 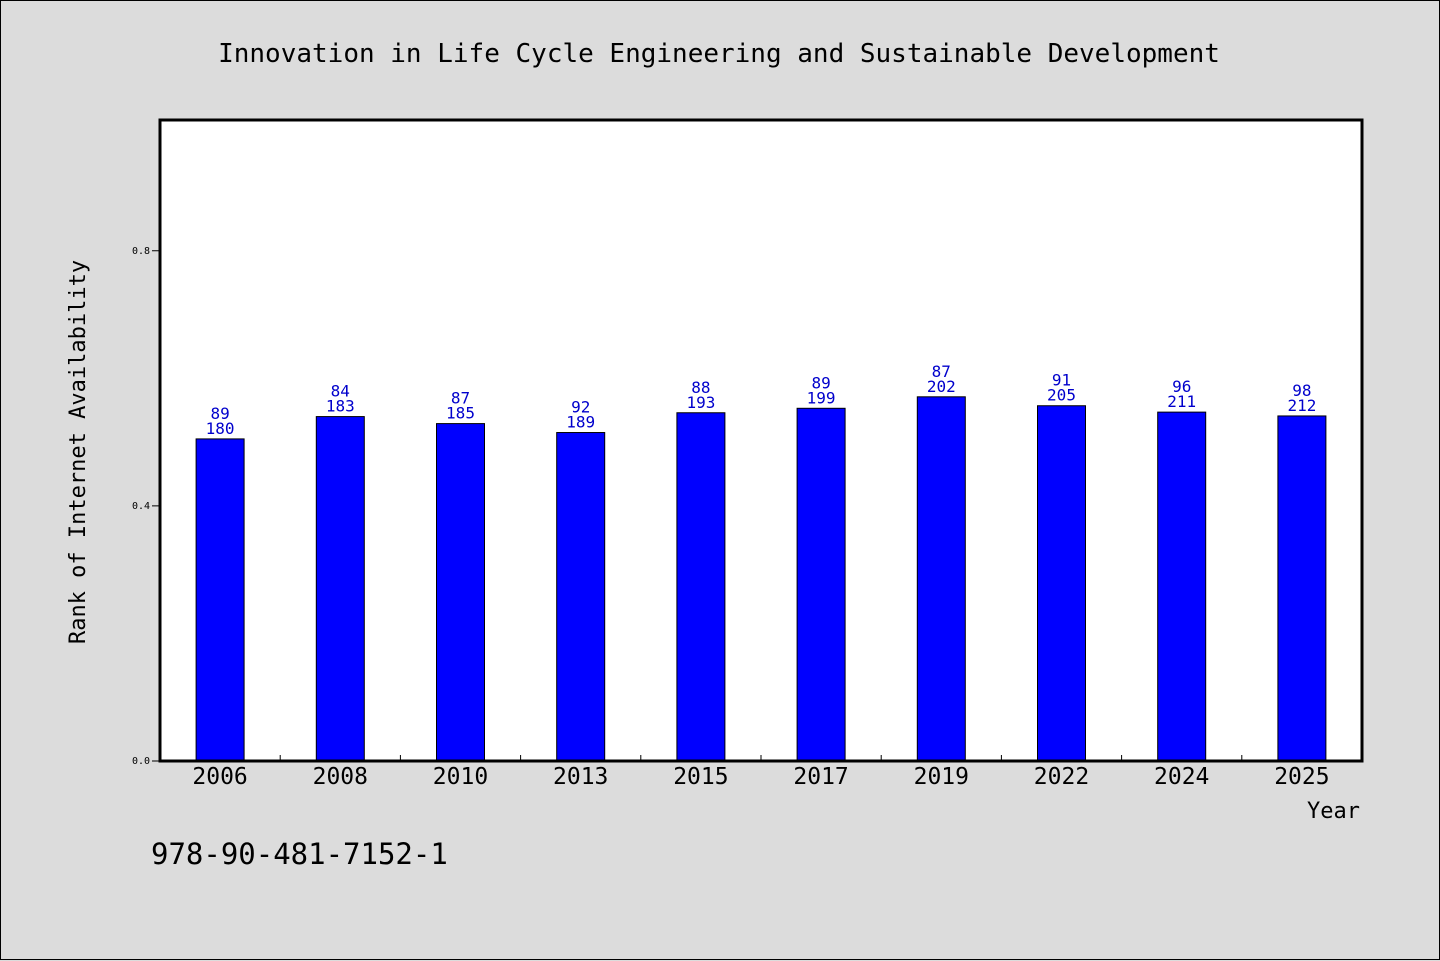 I want to click on x-tick-label-2022: 2022, so click(x=1061, y=777).